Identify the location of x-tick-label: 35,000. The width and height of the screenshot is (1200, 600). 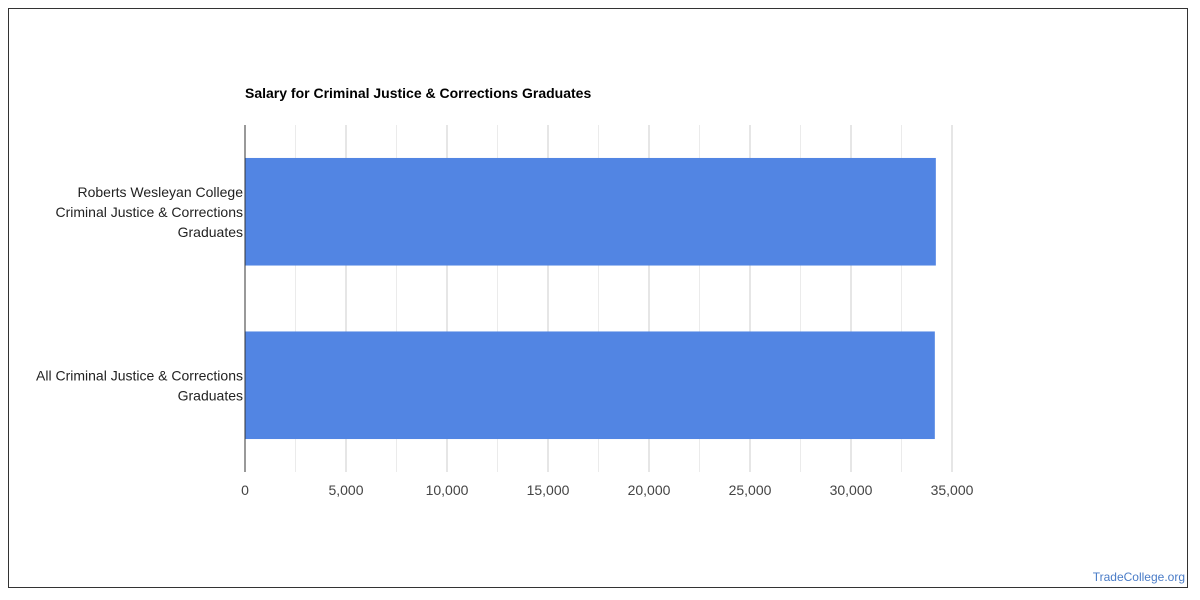
(952, 490).